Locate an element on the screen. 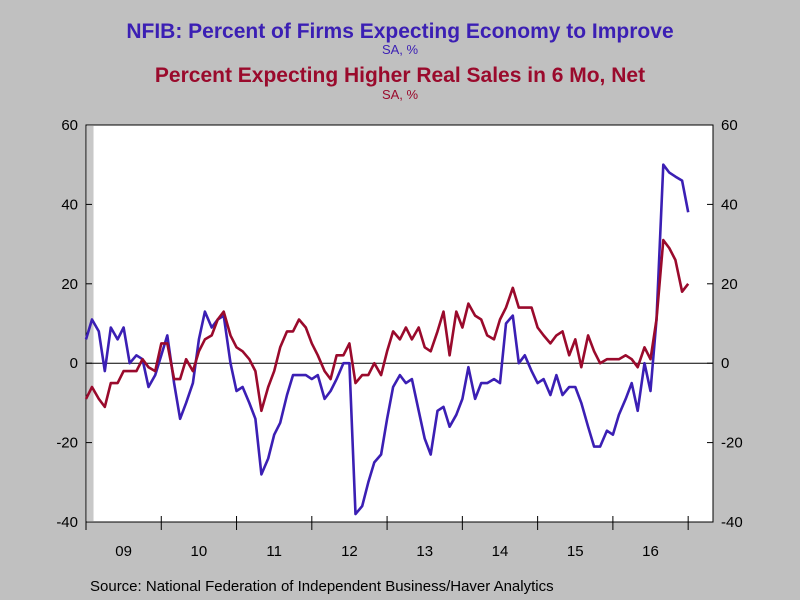 This screenshot has width=800, height=600. x-tick-label: 09 is located at coordinates (123, 551).